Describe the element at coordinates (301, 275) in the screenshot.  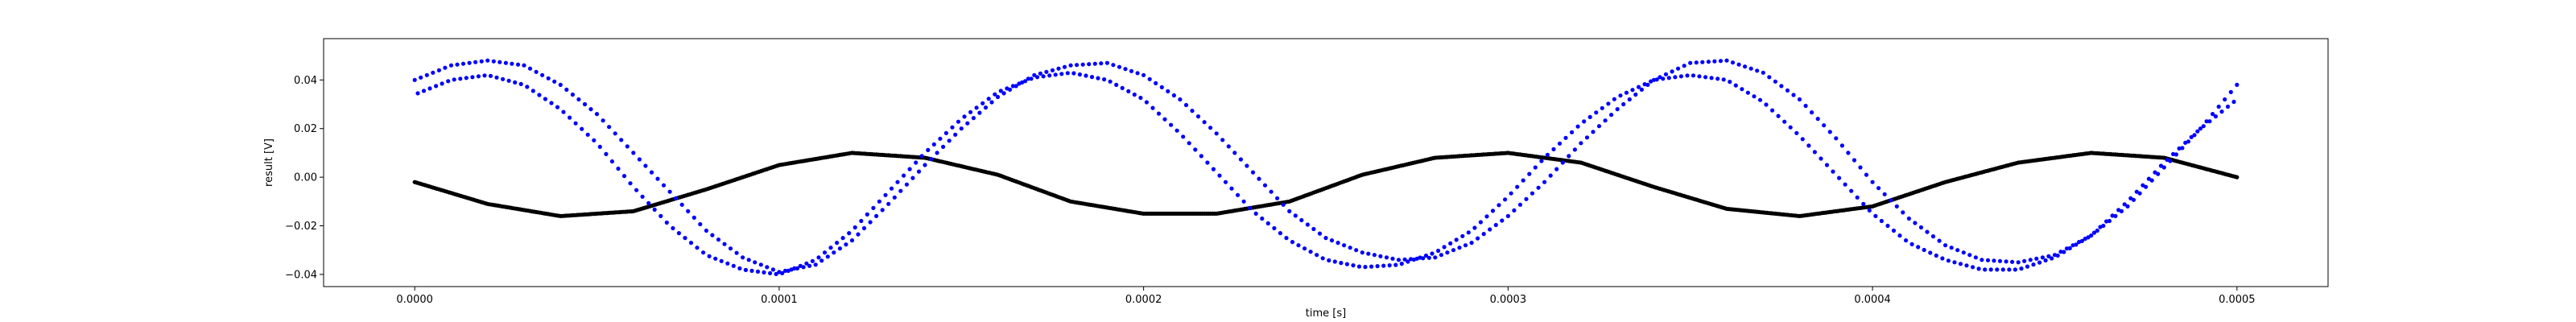
I see `y-tick-label: −0.04` at that location.